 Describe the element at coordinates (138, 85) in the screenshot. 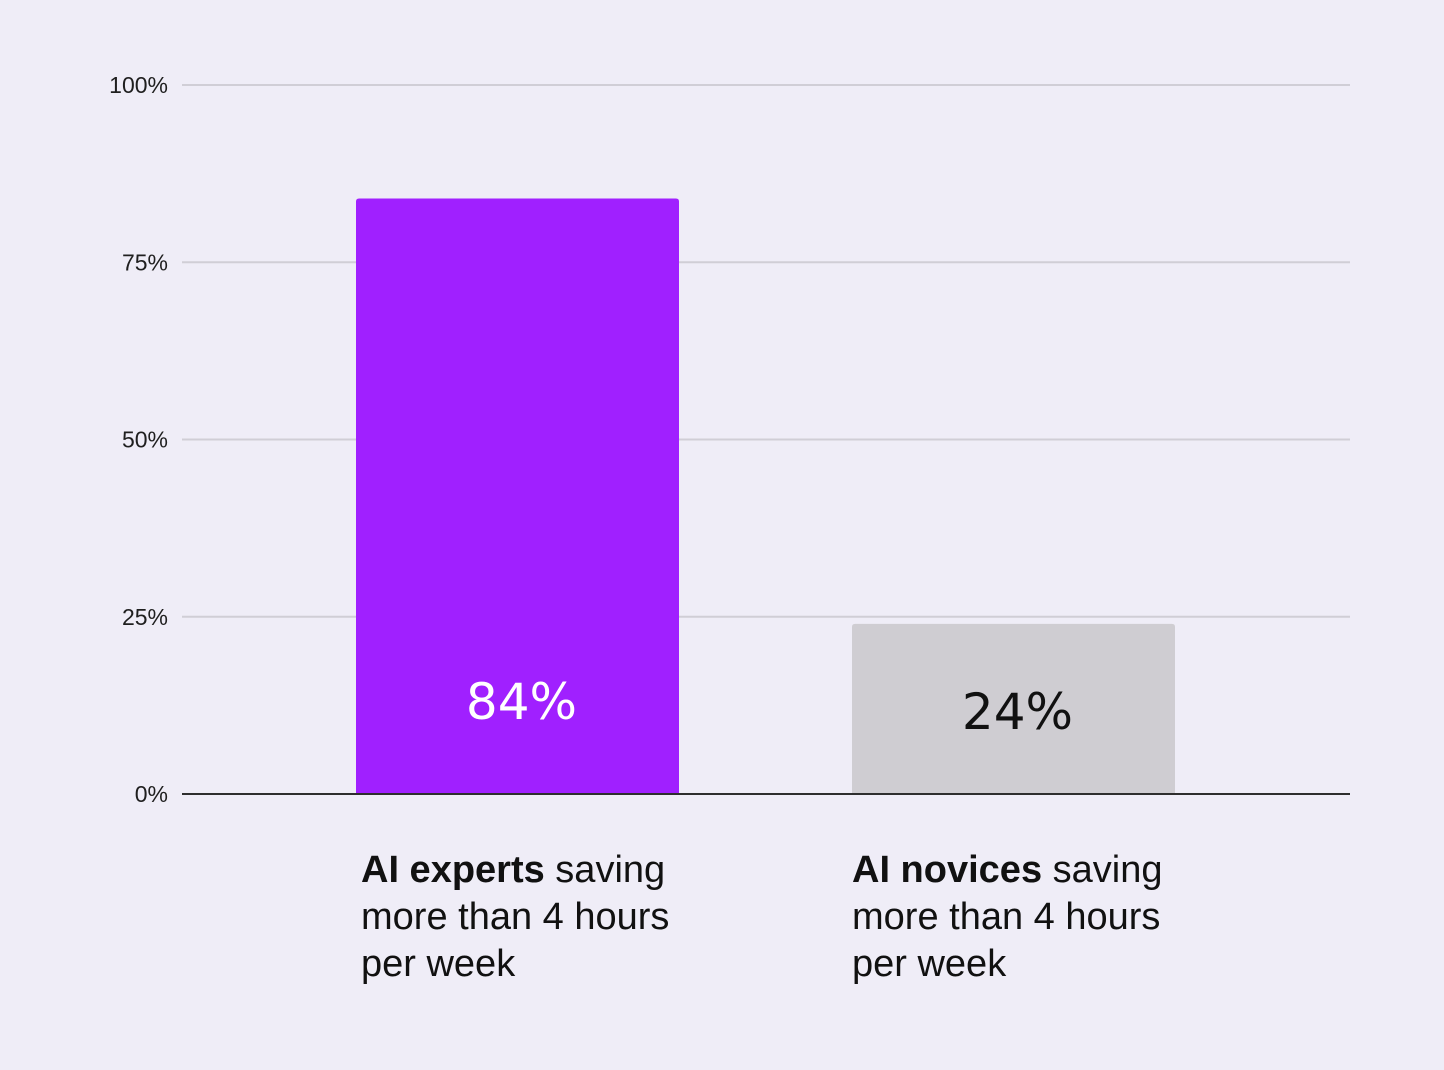

I see `y-tick-label: 100%` at that location.